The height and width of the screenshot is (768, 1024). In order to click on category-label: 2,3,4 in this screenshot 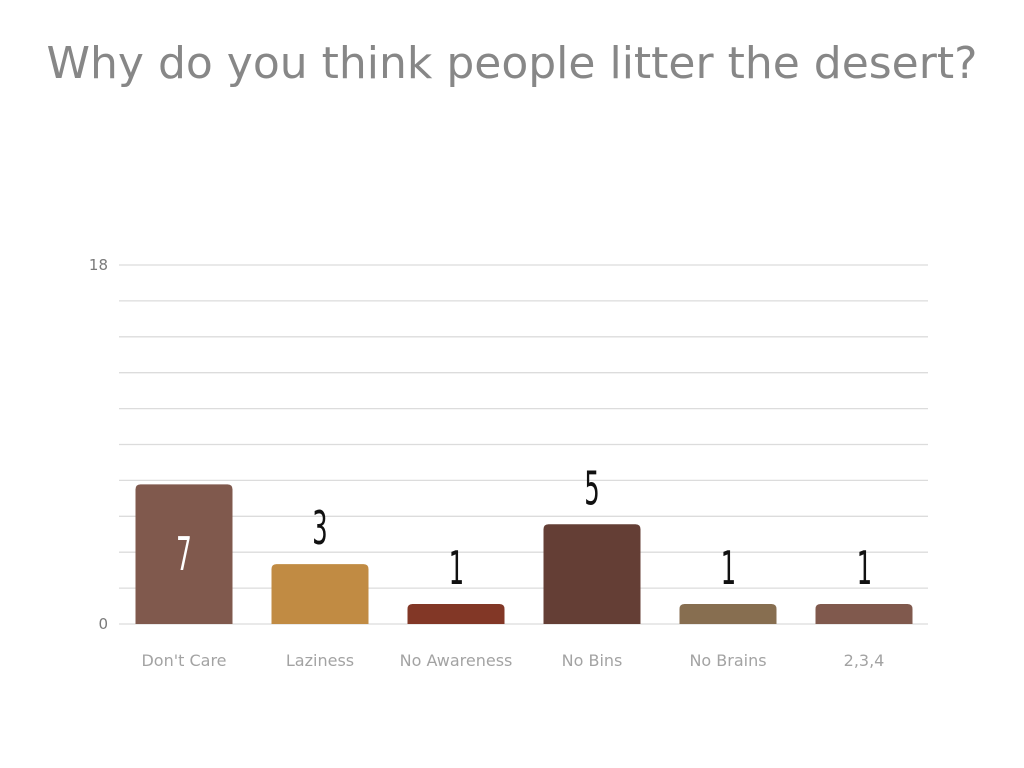, I will do `click(864, 660)`.